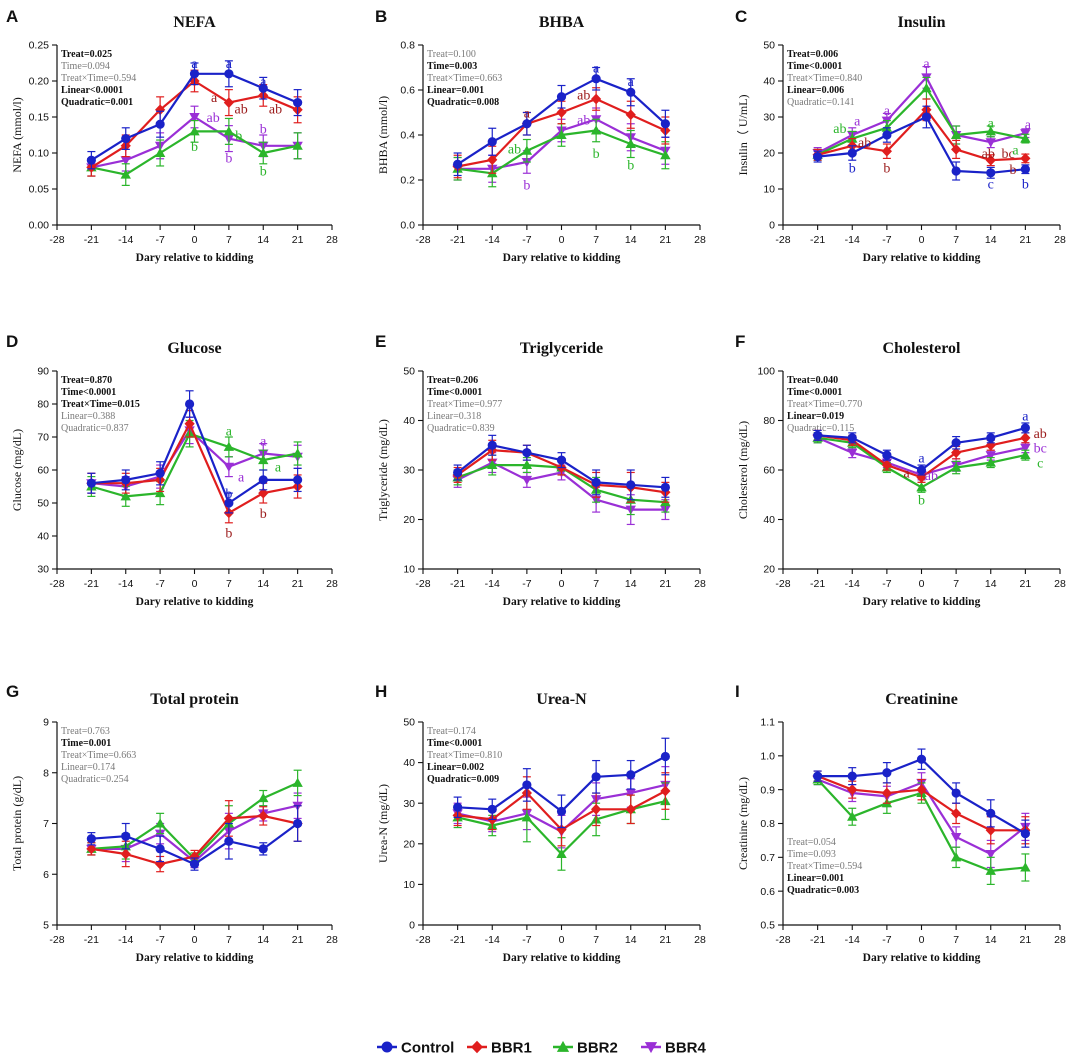 The image size is (1084, 1061). Describe the element at coordinates (811, 842) in the screenshot. I see `stat-line: Treat=0.054` at that location.